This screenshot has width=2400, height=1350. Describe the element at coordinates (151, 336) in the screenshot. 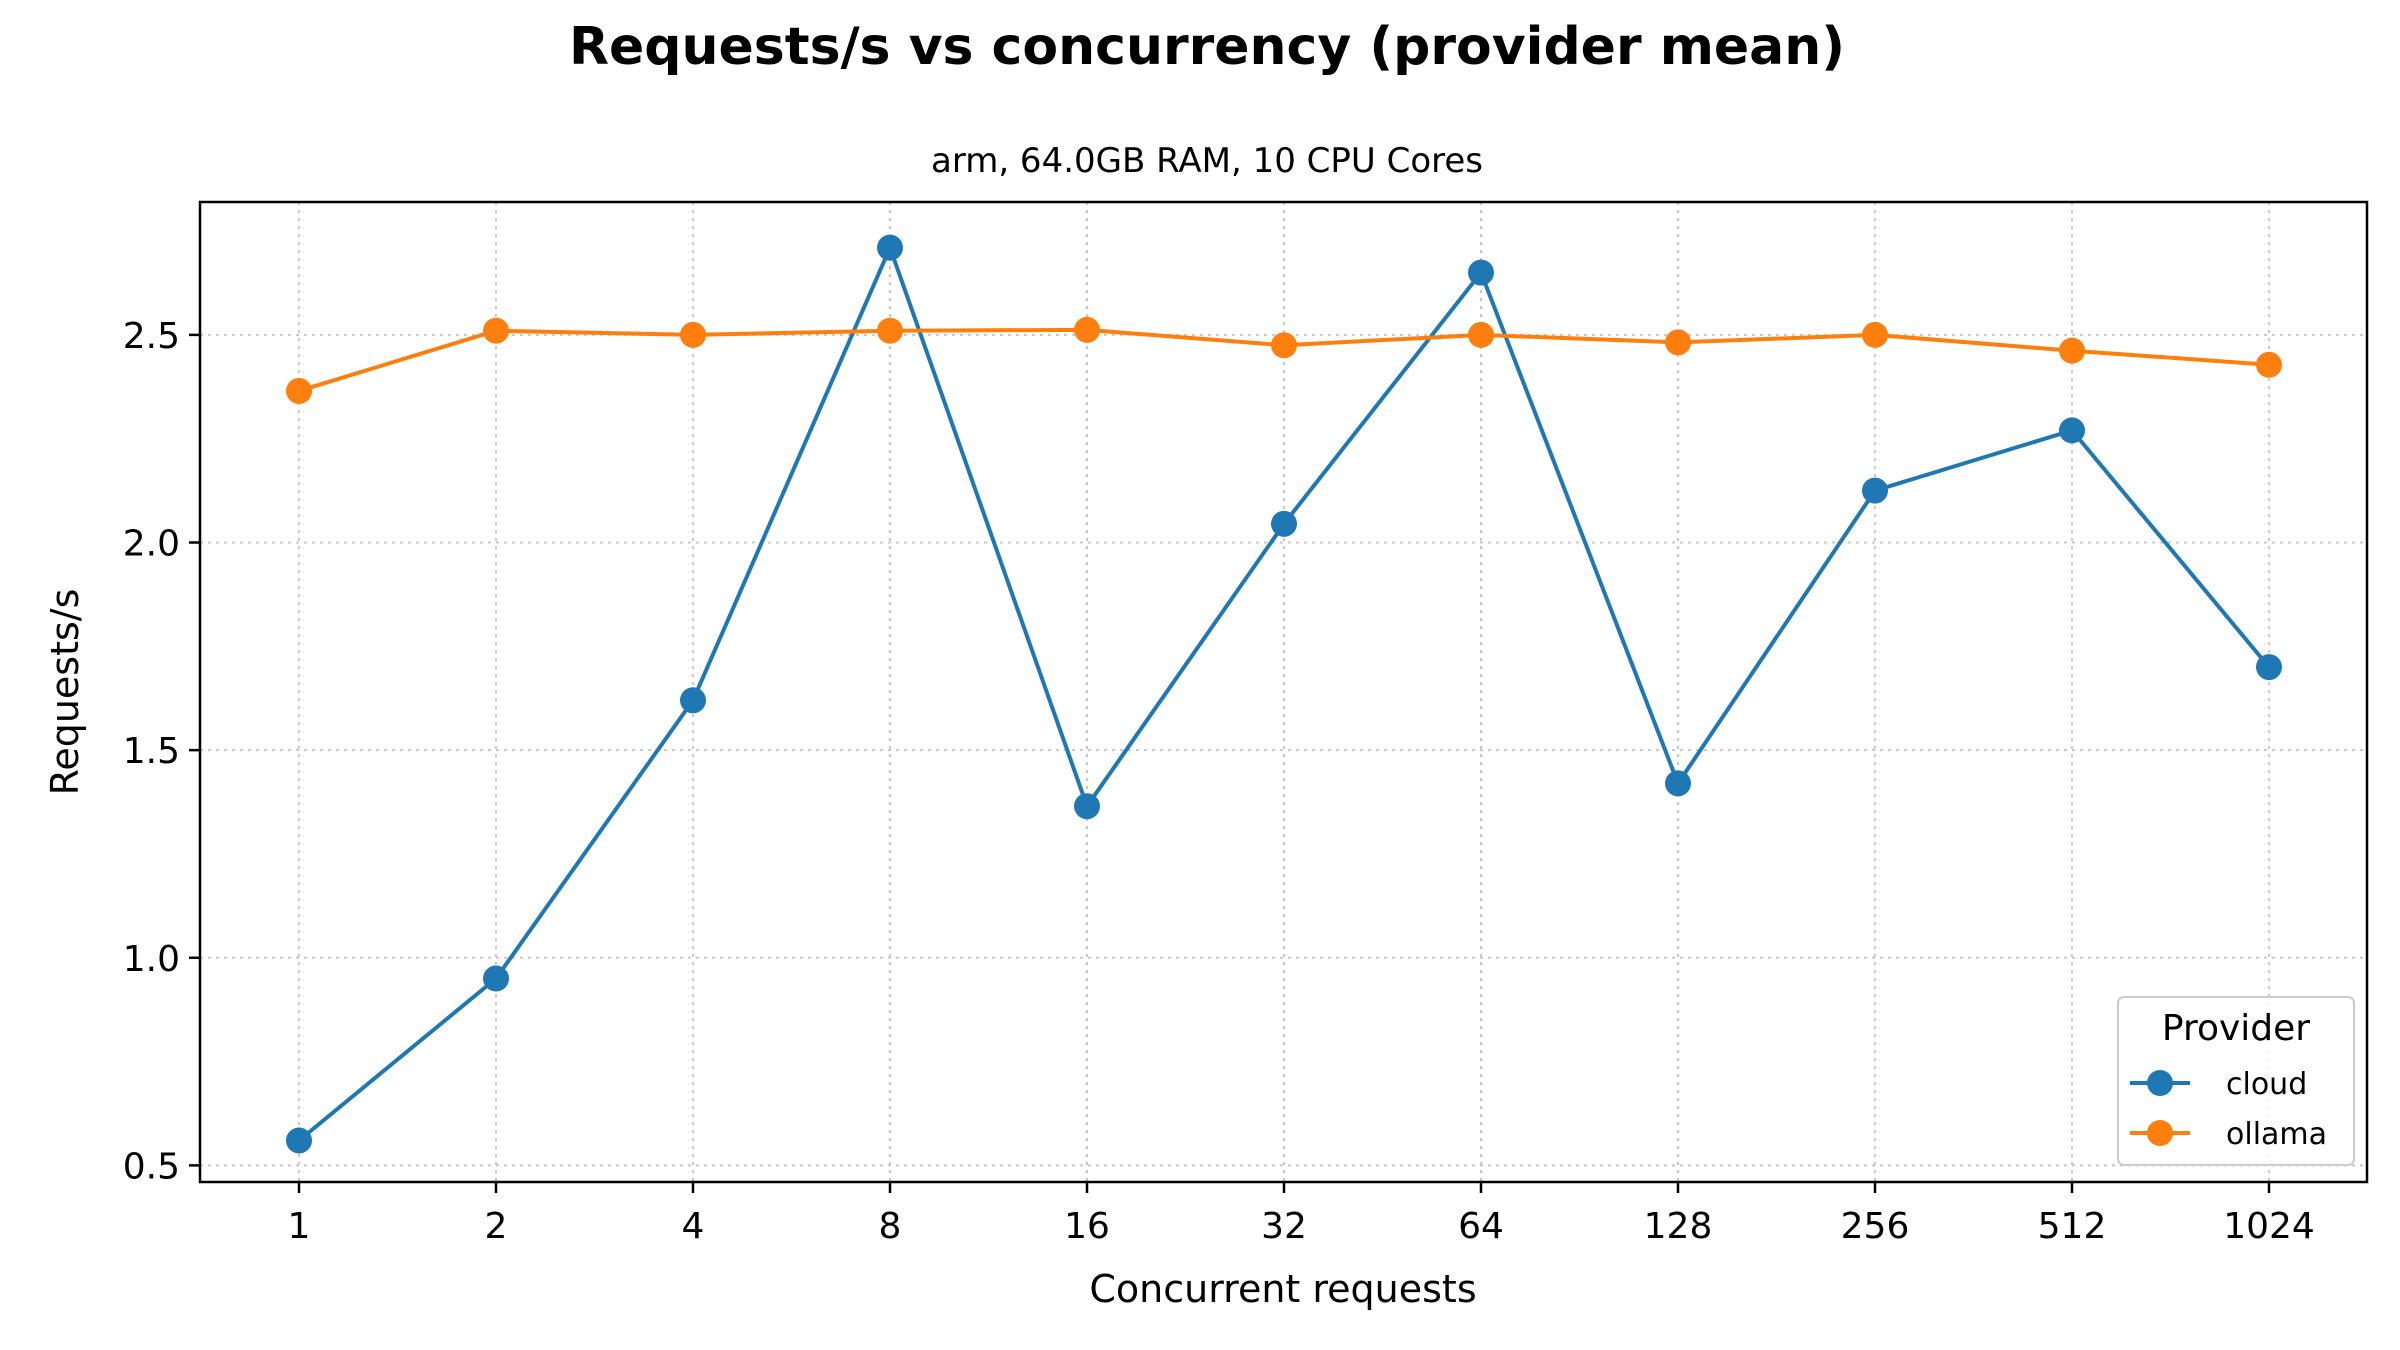

I see `y-tick-label: 2.5` at that location.